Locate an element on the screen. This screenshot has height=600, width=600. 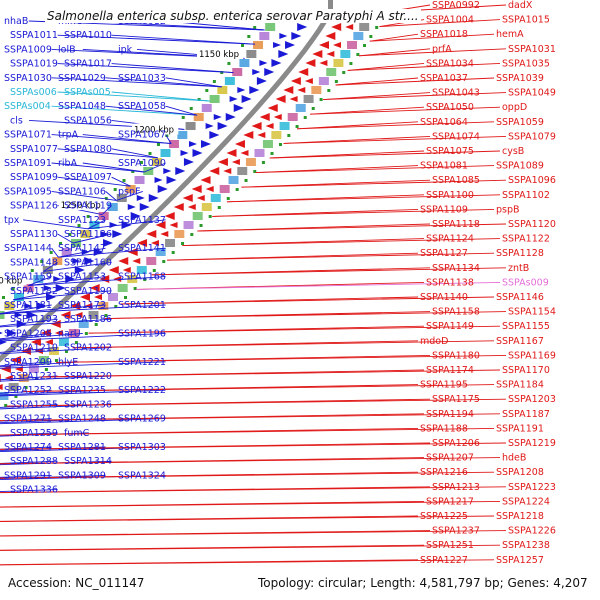
gene-label-SSPA1169: SSPA1169 is located at coordinates (532, 355).